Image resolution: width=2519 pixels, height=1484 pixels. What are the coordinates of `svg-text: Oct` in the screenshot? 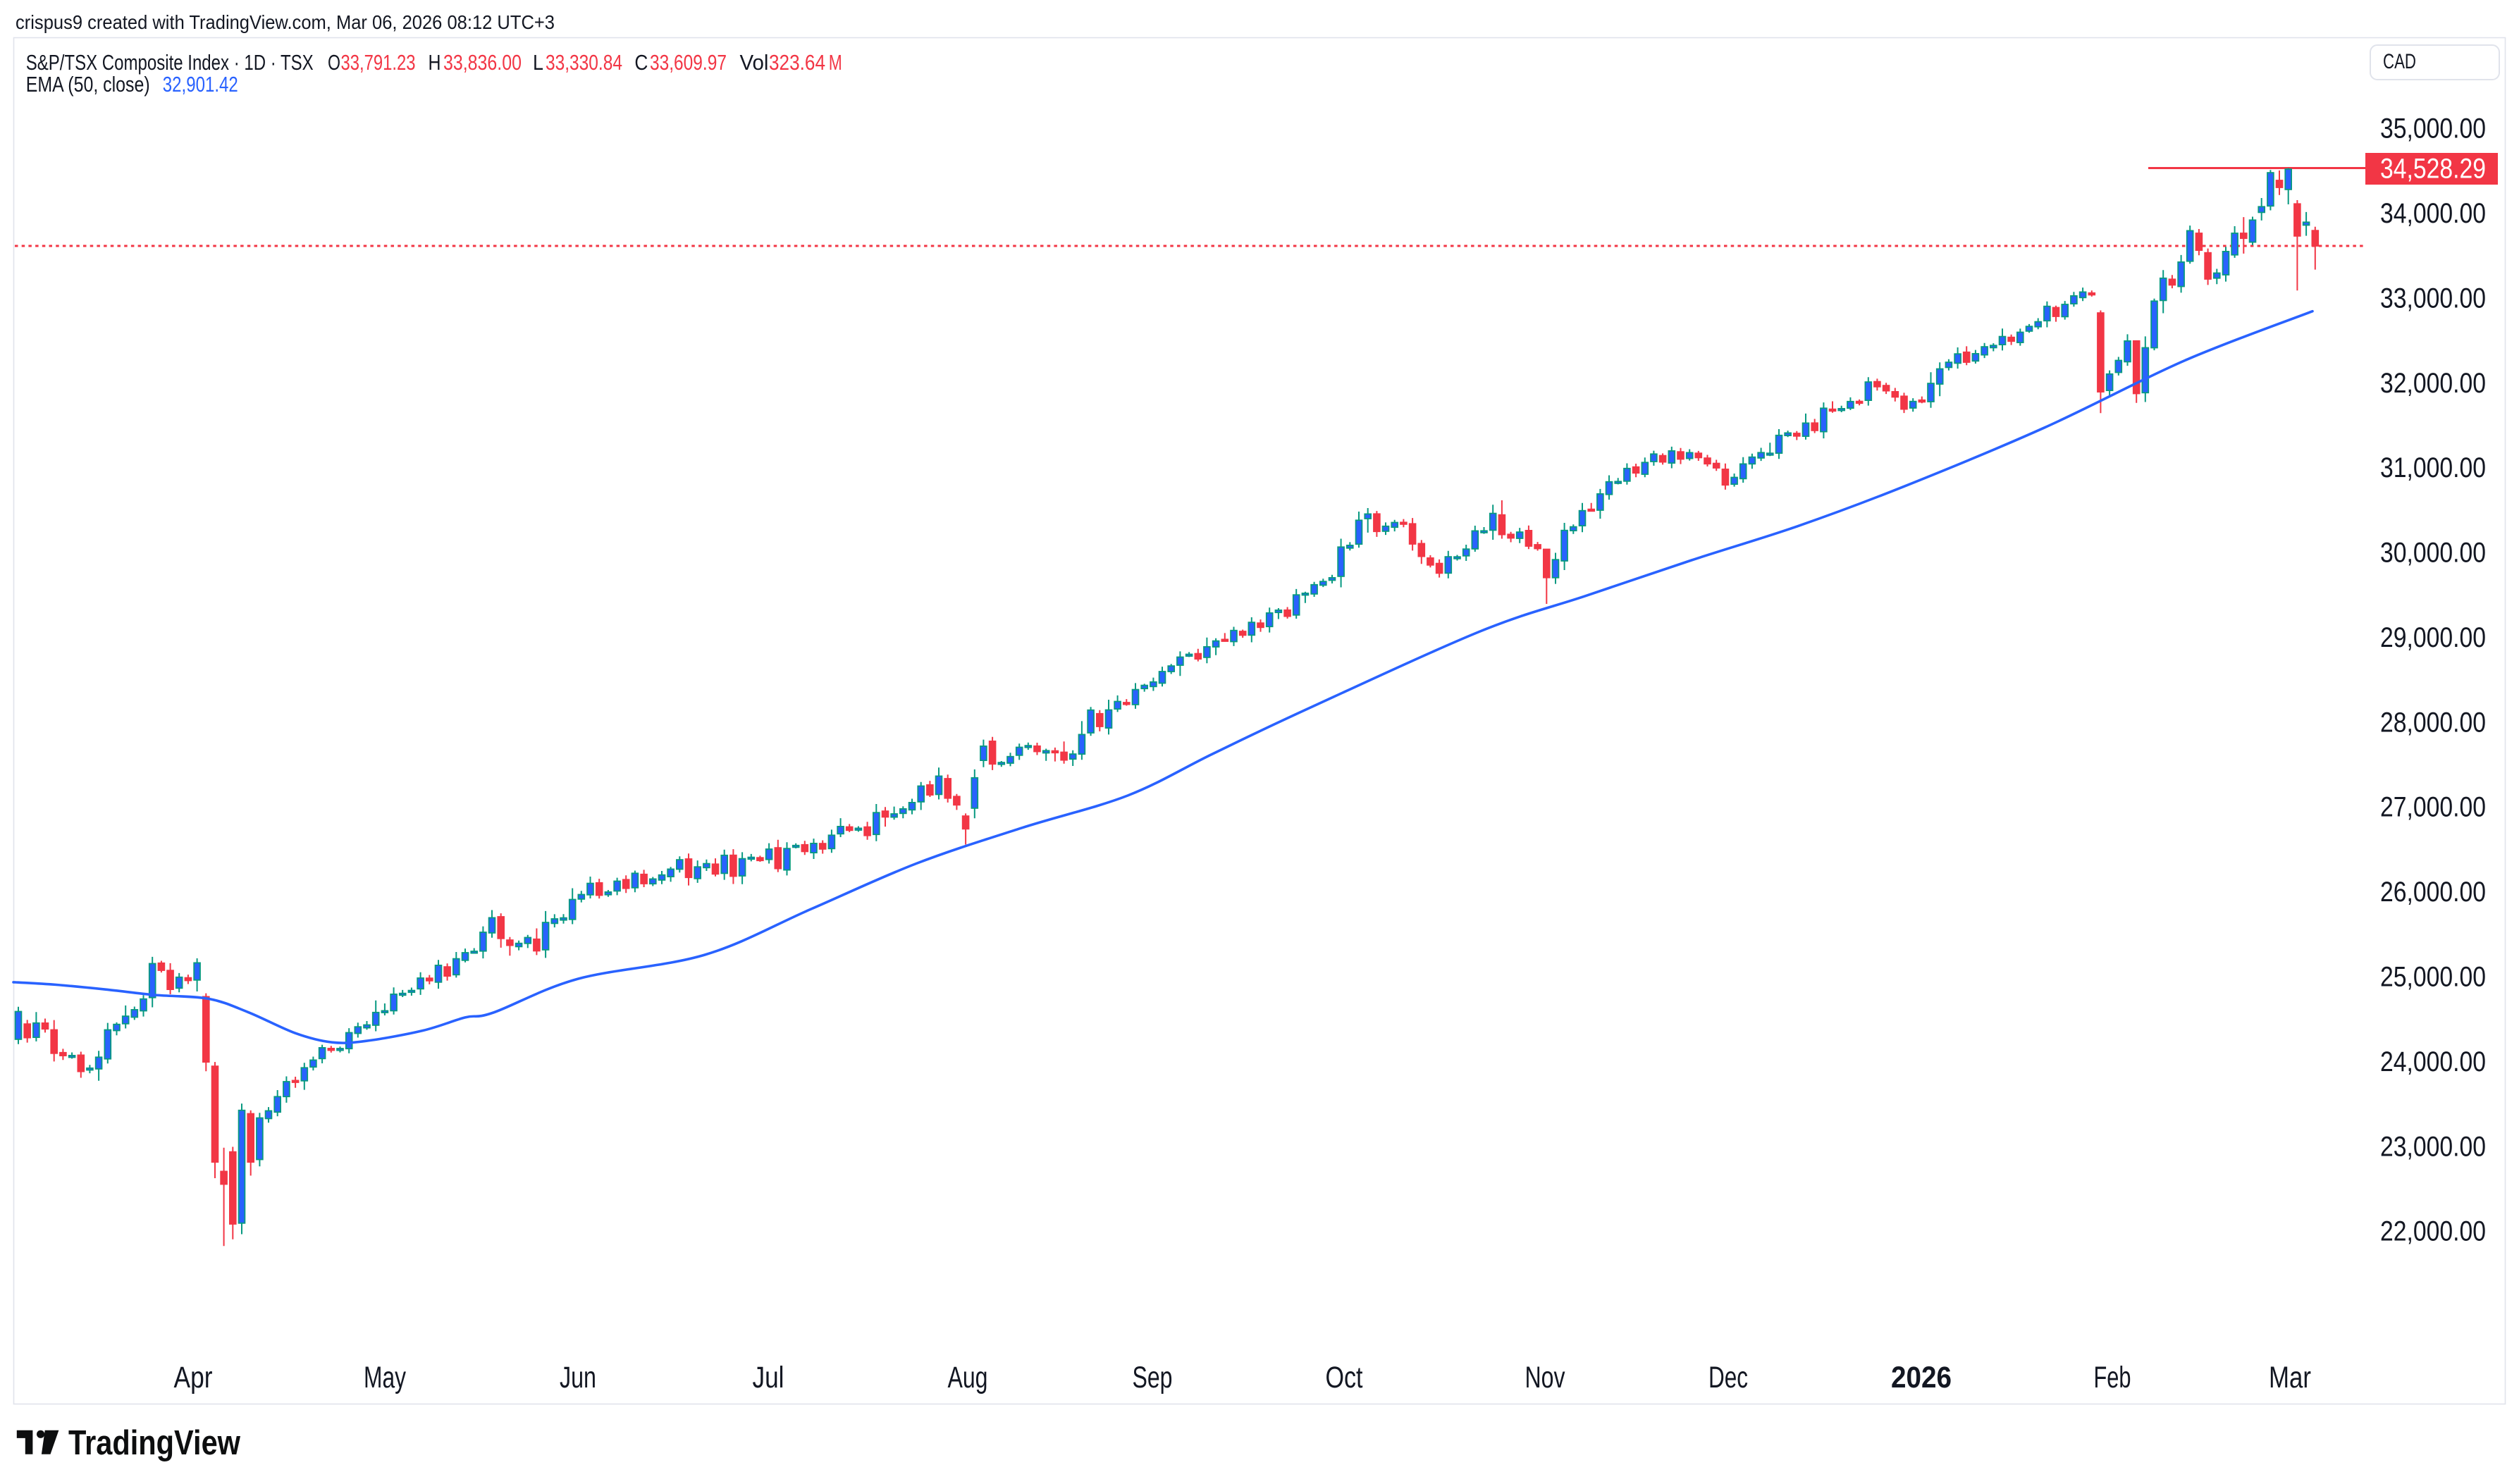 It's located at (1344, 1378).